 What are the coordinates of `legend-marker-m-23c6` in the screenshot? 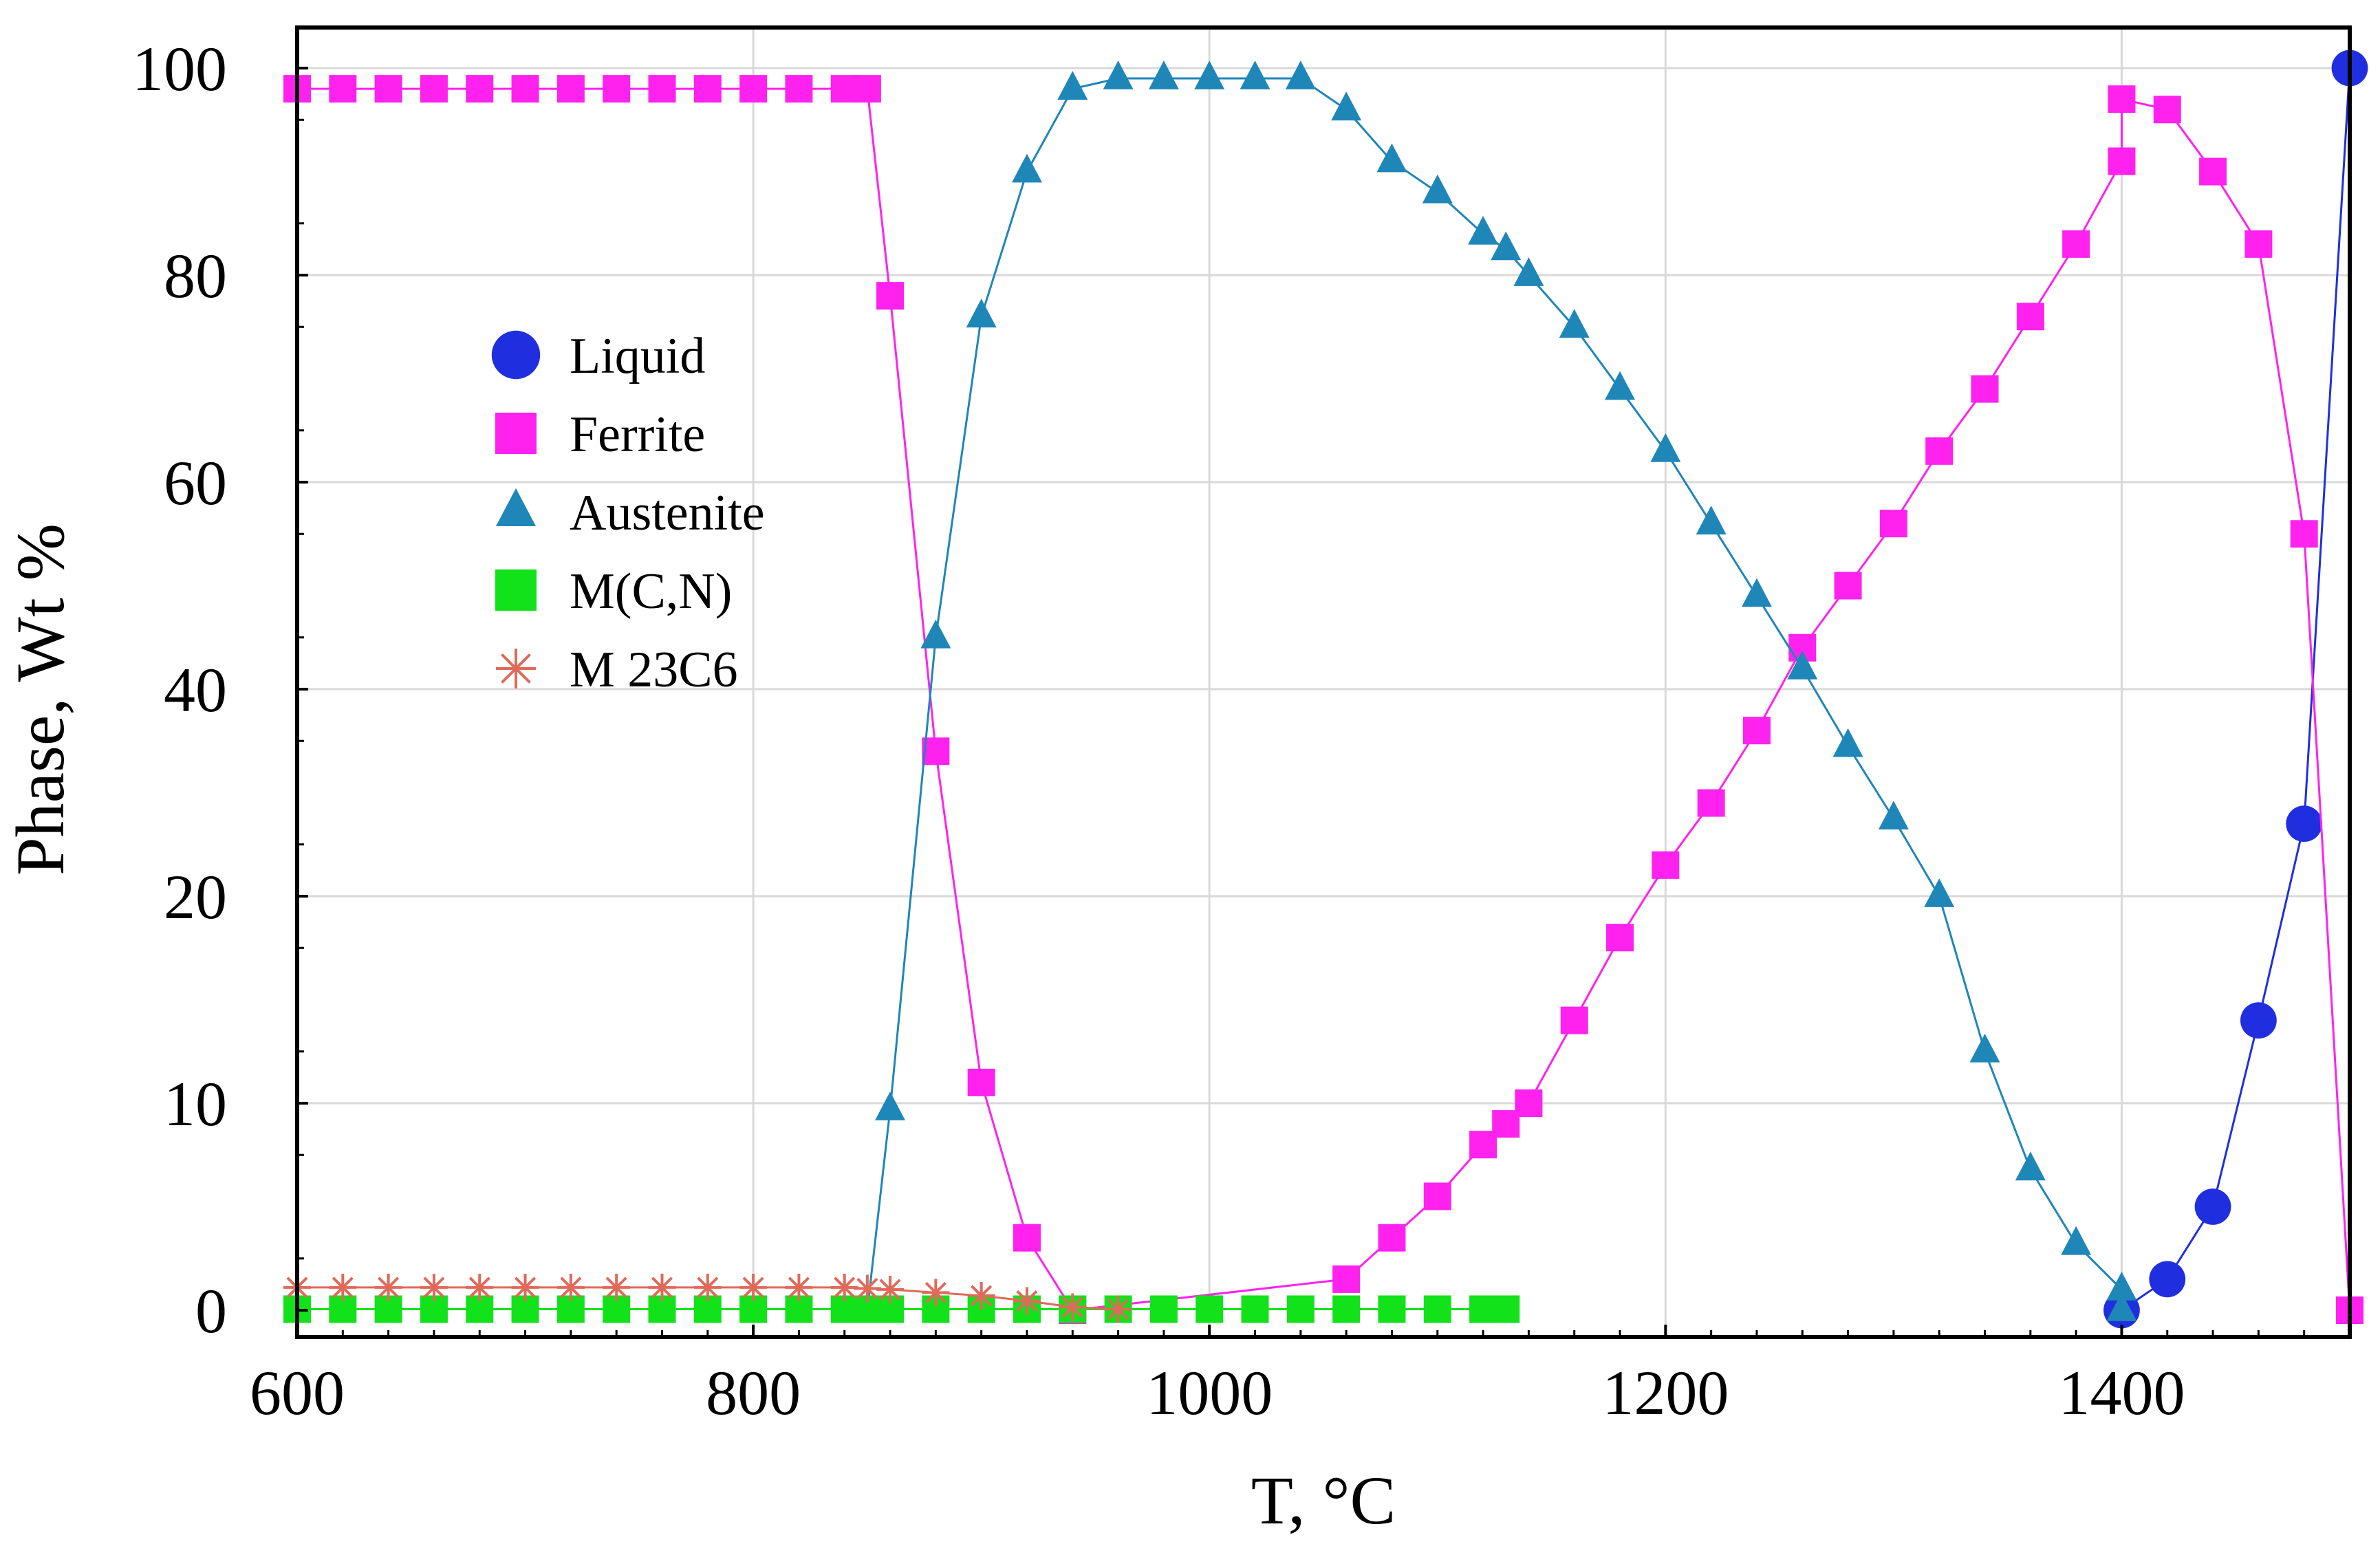 It's located at (516, 668).